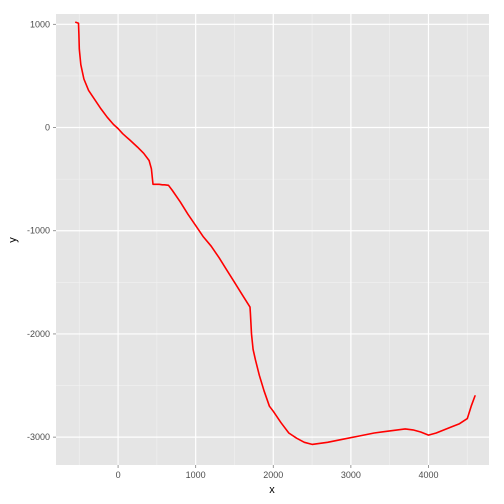  I want to click on x-tick-label: 3000, so click(351, 475).